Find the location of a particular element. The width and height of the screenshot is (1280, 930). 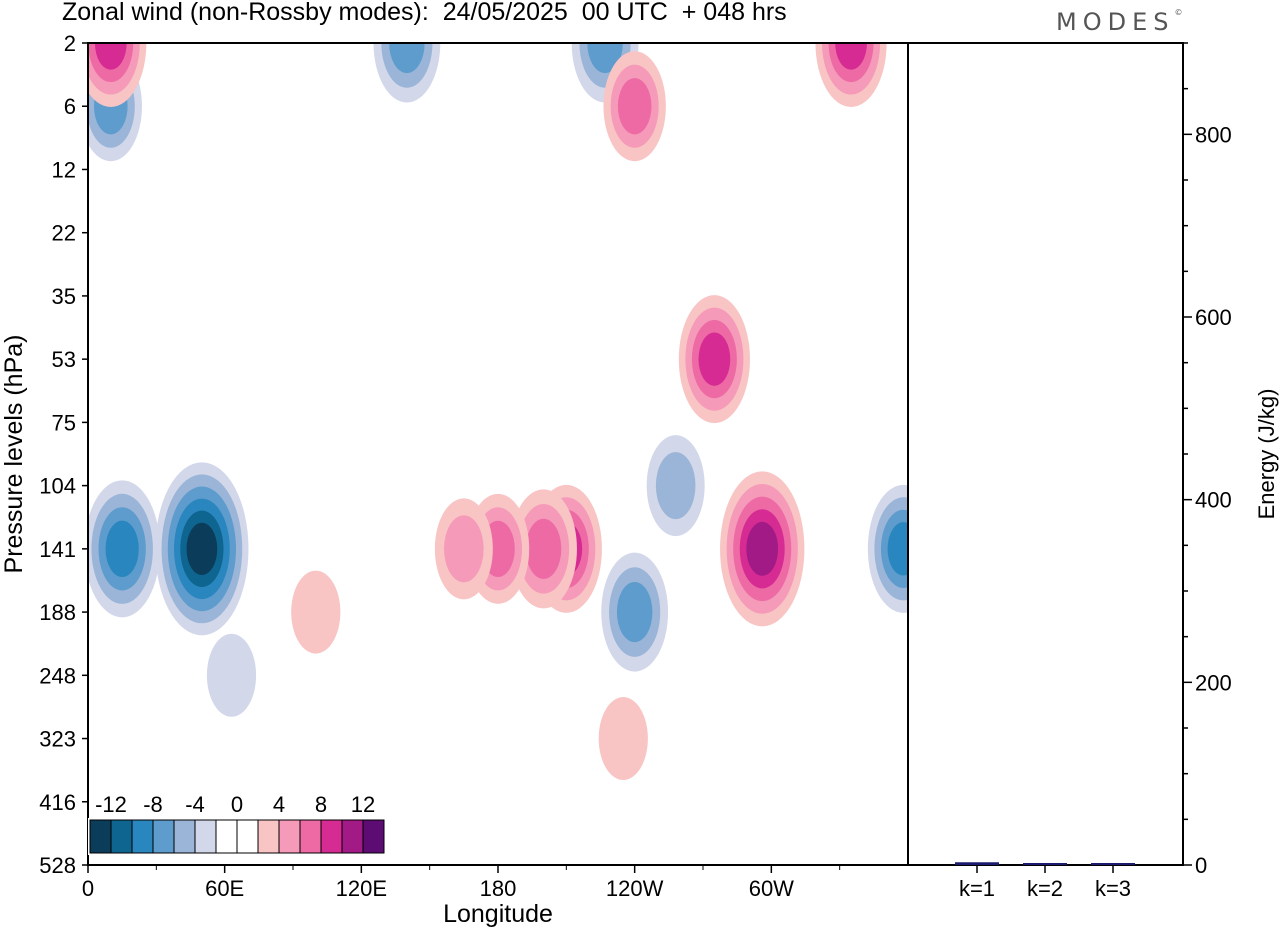

colorbar-label: -8 is located at coordinates (153, 804).